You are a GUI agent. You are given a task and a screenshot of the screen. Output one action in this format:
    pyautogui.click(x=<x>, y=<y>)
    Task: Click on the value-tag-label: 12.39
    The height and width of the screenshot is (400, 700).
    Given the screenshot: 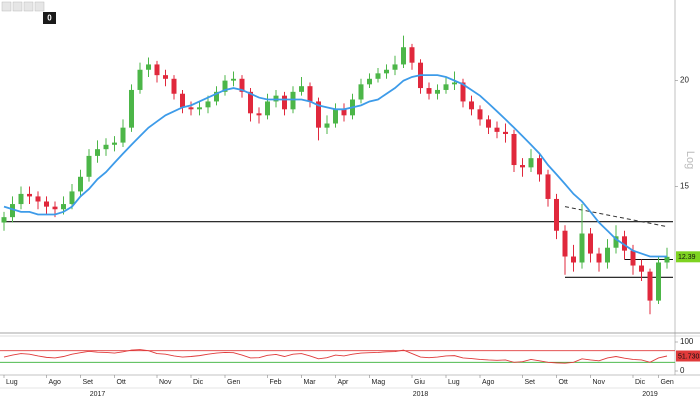 What is the action you would take?
    pyautogui.click(x=687, y=257)
    